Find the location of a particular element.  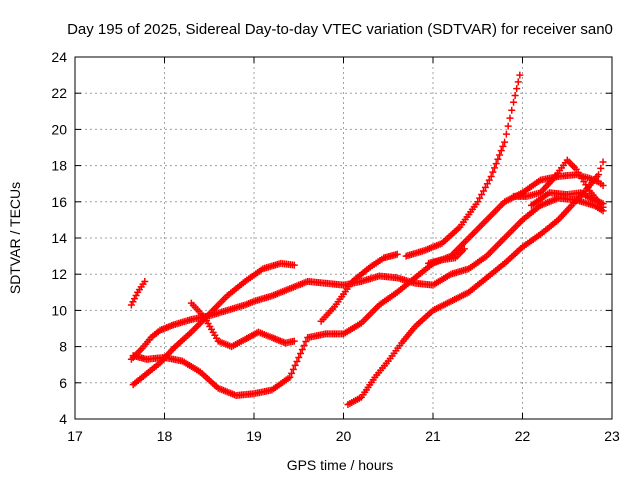

x-tick-label: 22 is located at coordinates (523, 436).